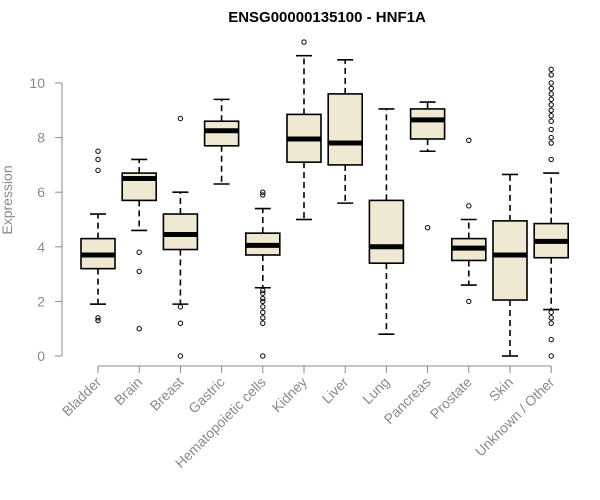 The width and height of the screenshot is (600, 500). Describe the element at coordinates (46, 219) in the screenshot. I see `y-axis: 0 2 4 6 8 10` at that location.